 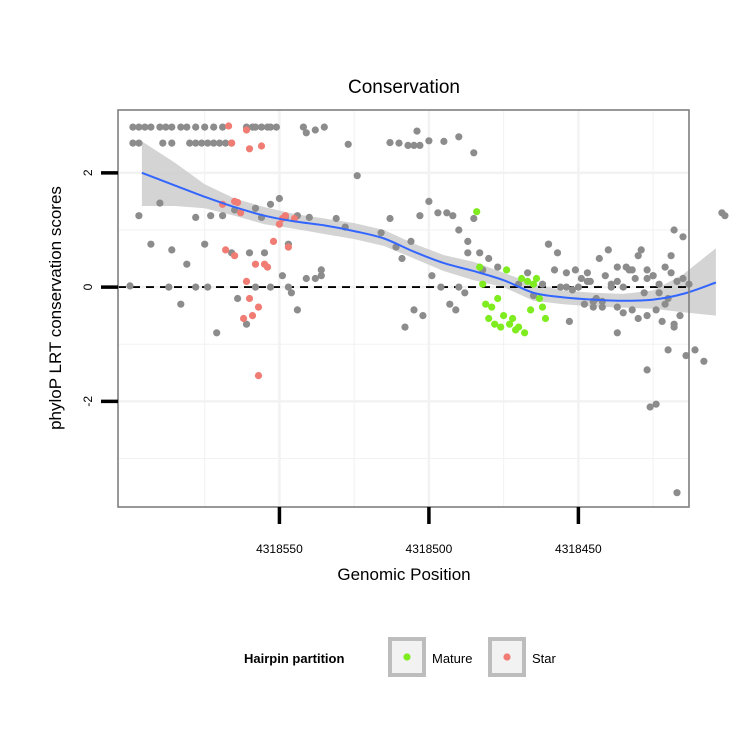 What do you see at coordinates (88, 401) in the screenshot?
I see `y-tick-label: -2` at bounding box center [88, 401].